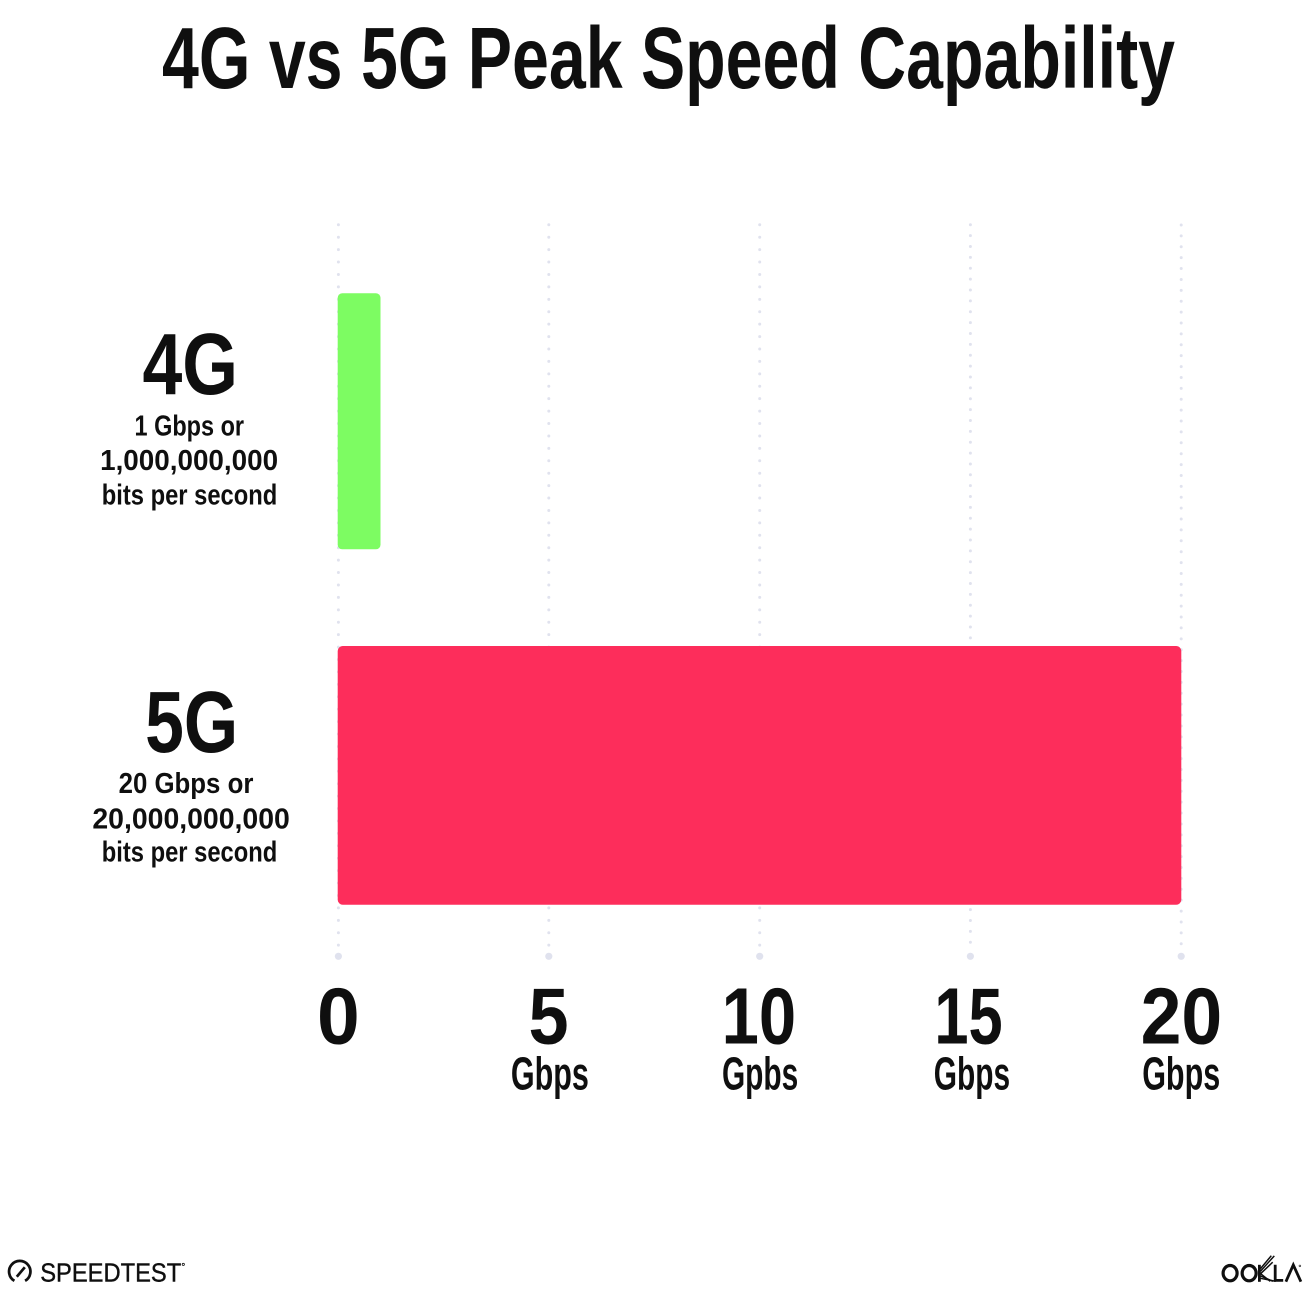 This screenshot has height=1315, width=1308. I want to click on svg-text: 10, so click(759, 1015).